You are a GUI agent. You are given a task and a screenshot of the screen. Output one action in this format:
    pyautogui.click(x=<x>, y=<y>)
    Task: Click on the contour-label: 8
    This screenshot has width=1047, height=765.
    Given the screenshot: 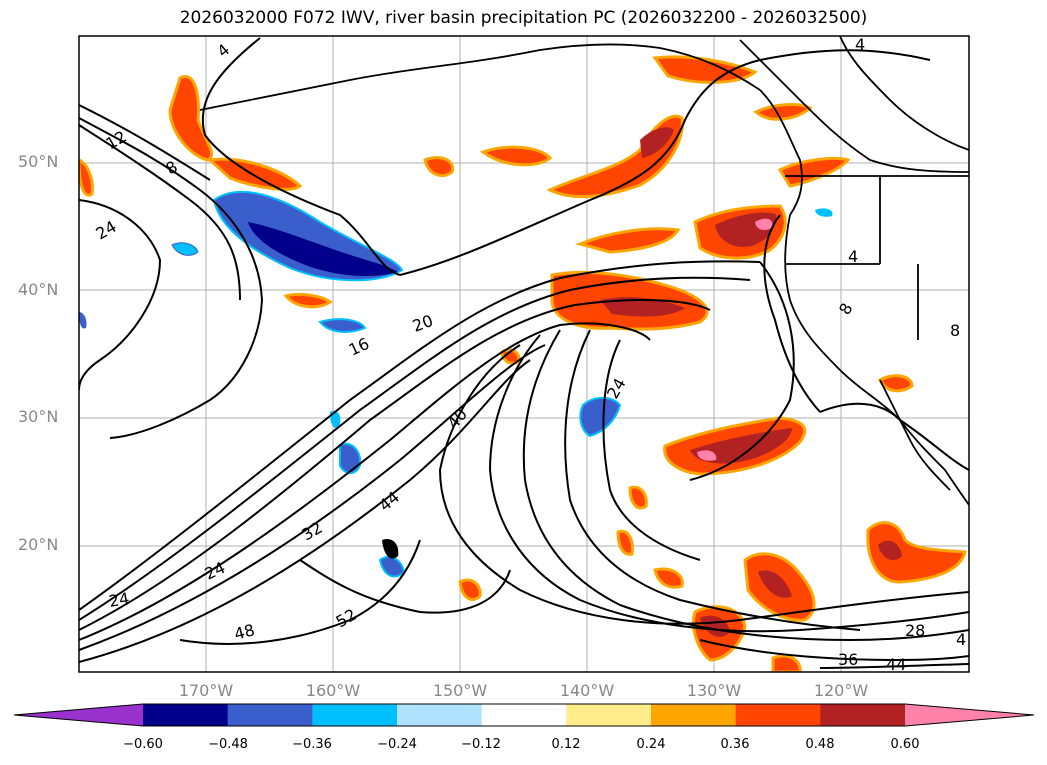 What is the action you would take?
    pyautogui.click(x=955, y=330)
    